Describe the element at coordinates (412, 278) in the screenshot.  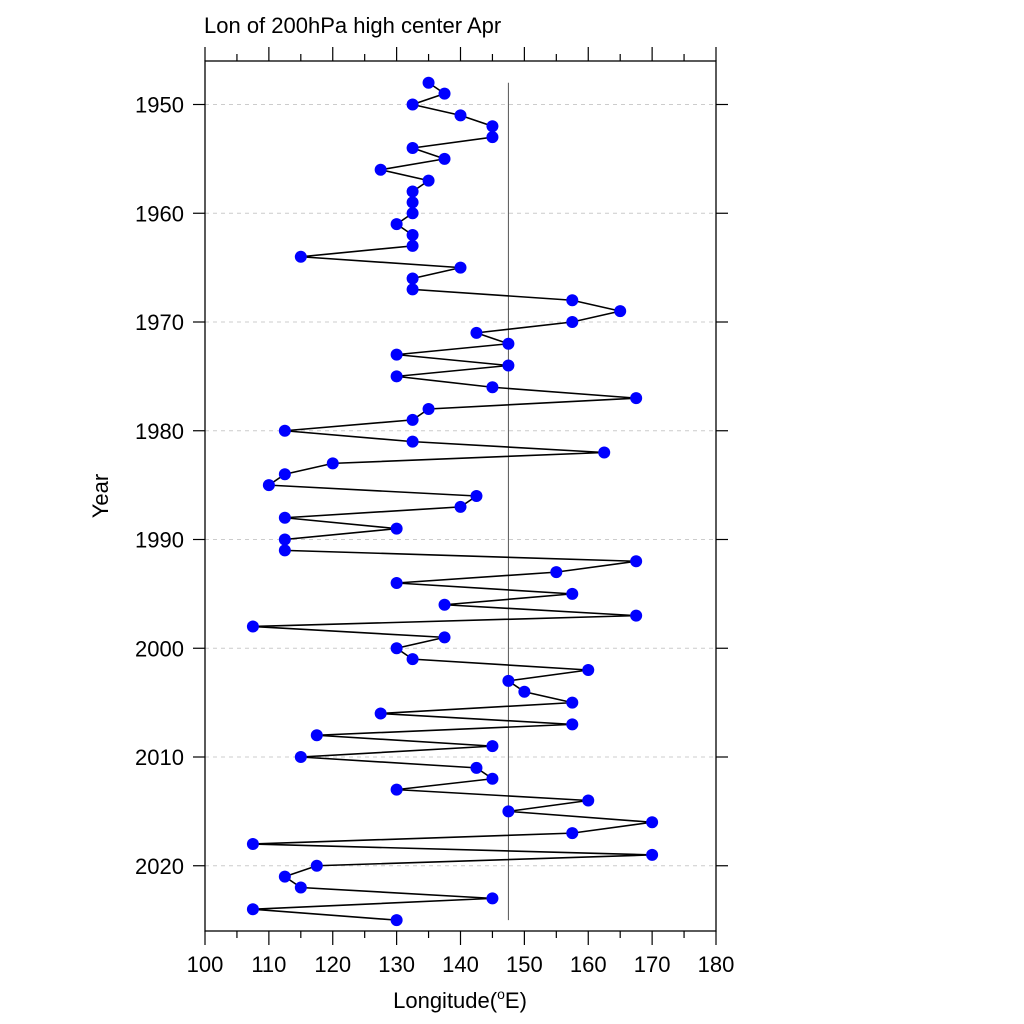
I see `data-point-1966` at that location.